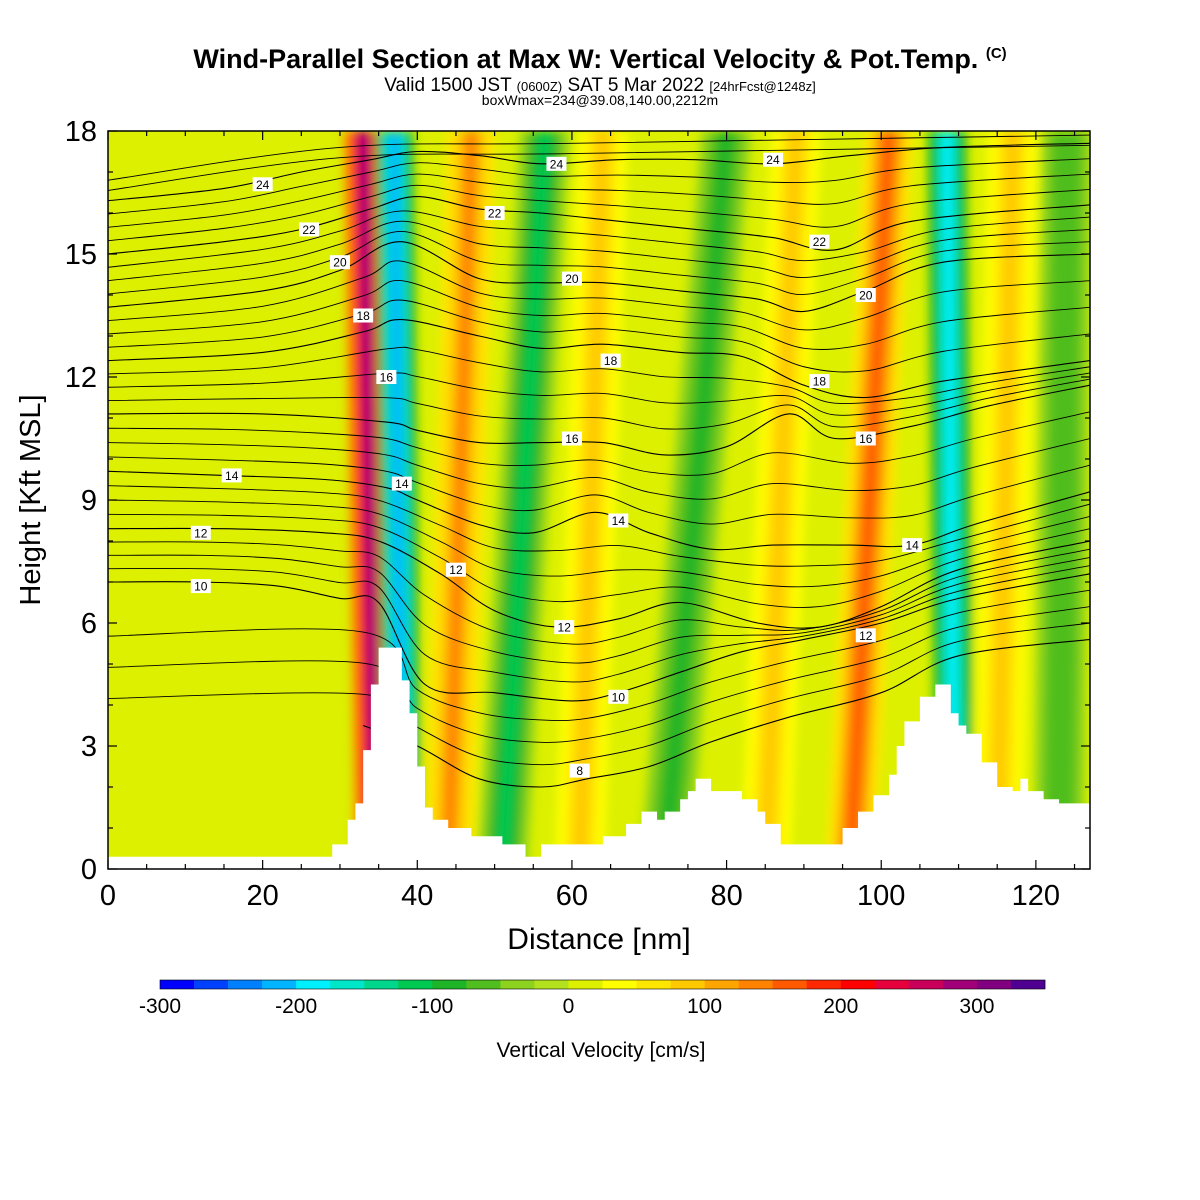 The width and height of the screenshot is (1200, 1200). I want to click on isentrope-label-16: 16, so click(571, 438).